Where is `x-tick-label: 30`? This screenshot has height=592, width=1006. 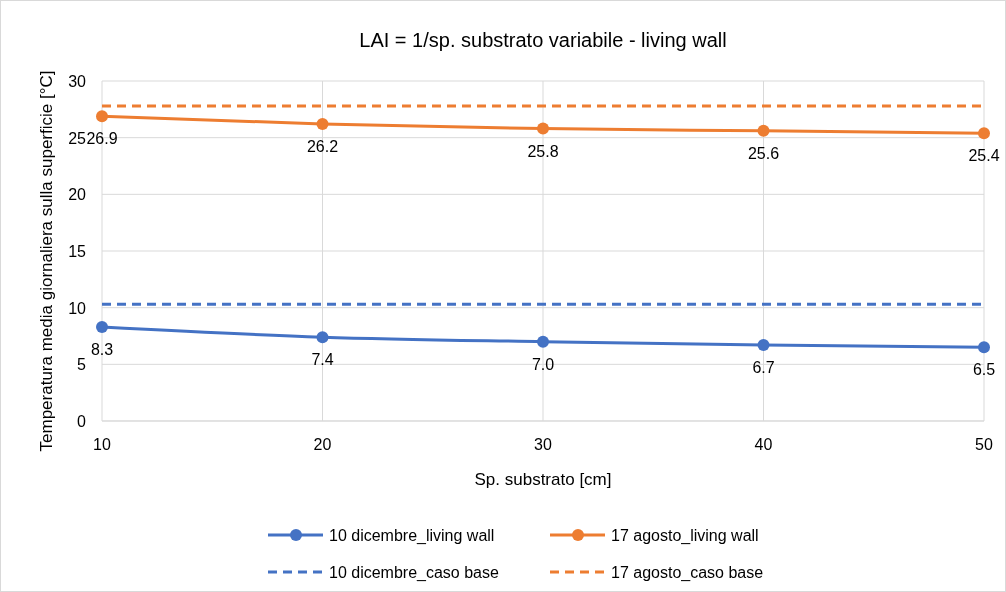 x-tick-label: 30 is located at coordinates (543, 444).